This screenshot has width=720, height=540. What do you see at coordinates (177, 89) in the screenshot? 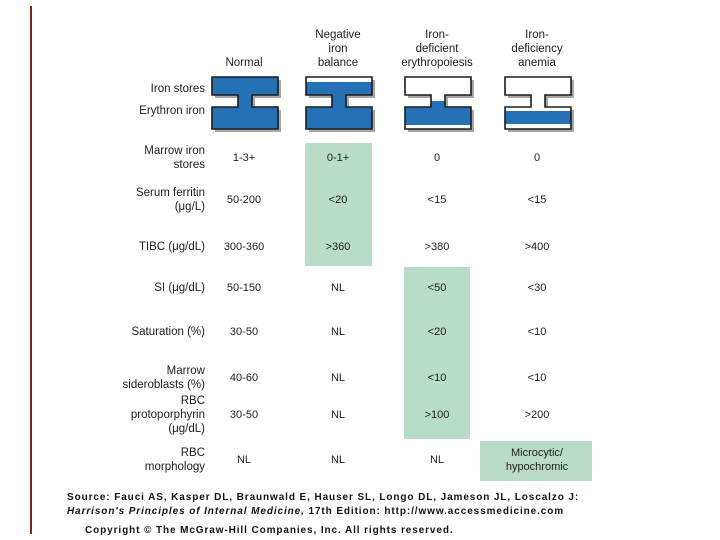
I see `label-iron-stores: Iron stores` at bounding box center [177, 89].